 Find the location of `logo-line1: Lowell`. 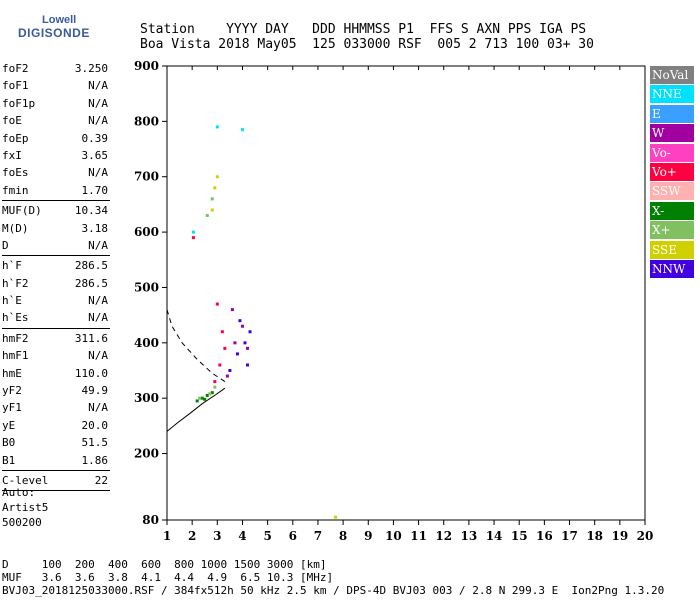

logo-line1: Lowell is located at coordinates (59, 20).